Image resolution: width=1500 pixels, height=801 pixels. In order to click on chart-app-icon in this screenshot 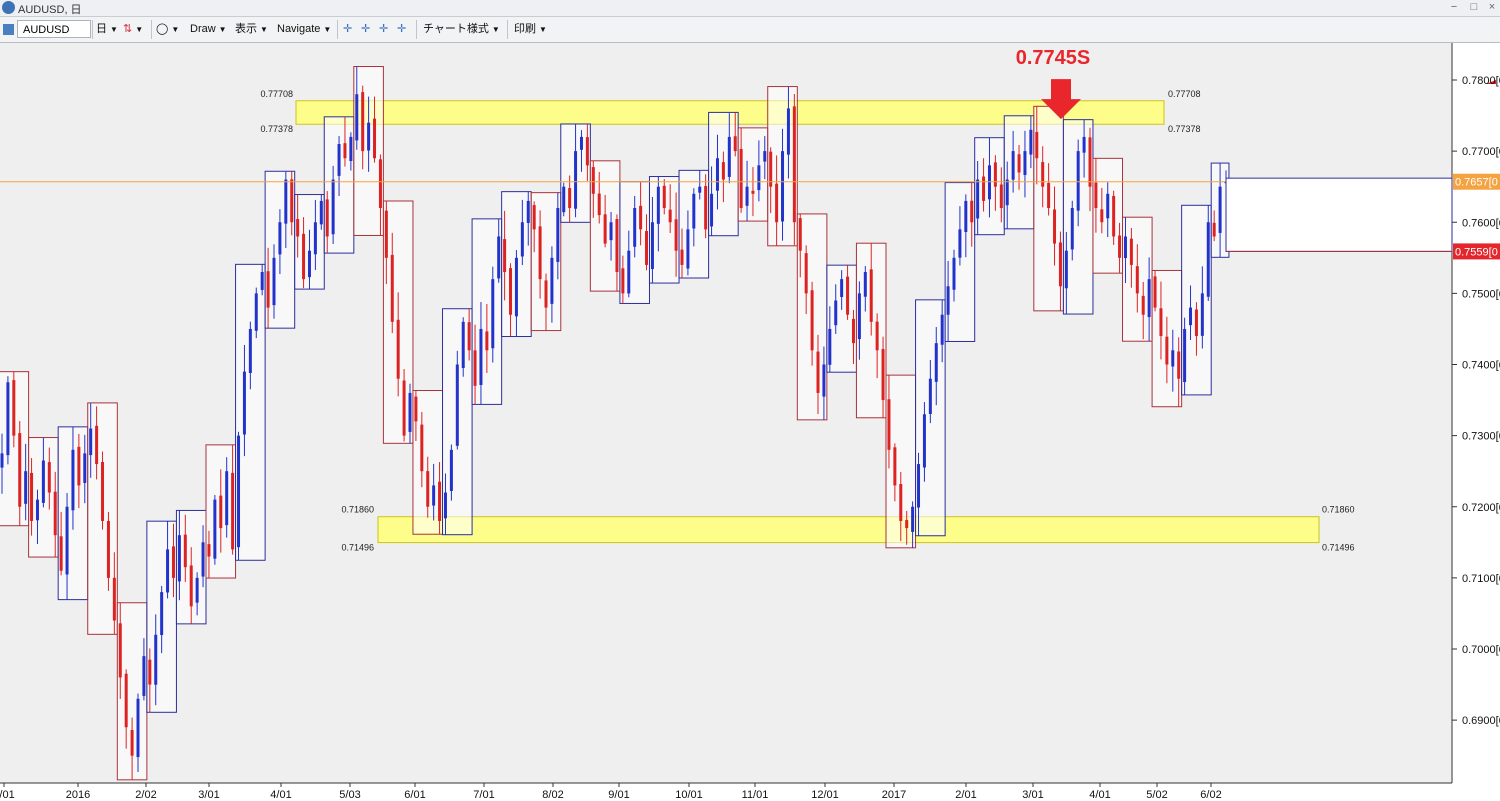, I will do `click(8, 7)`.